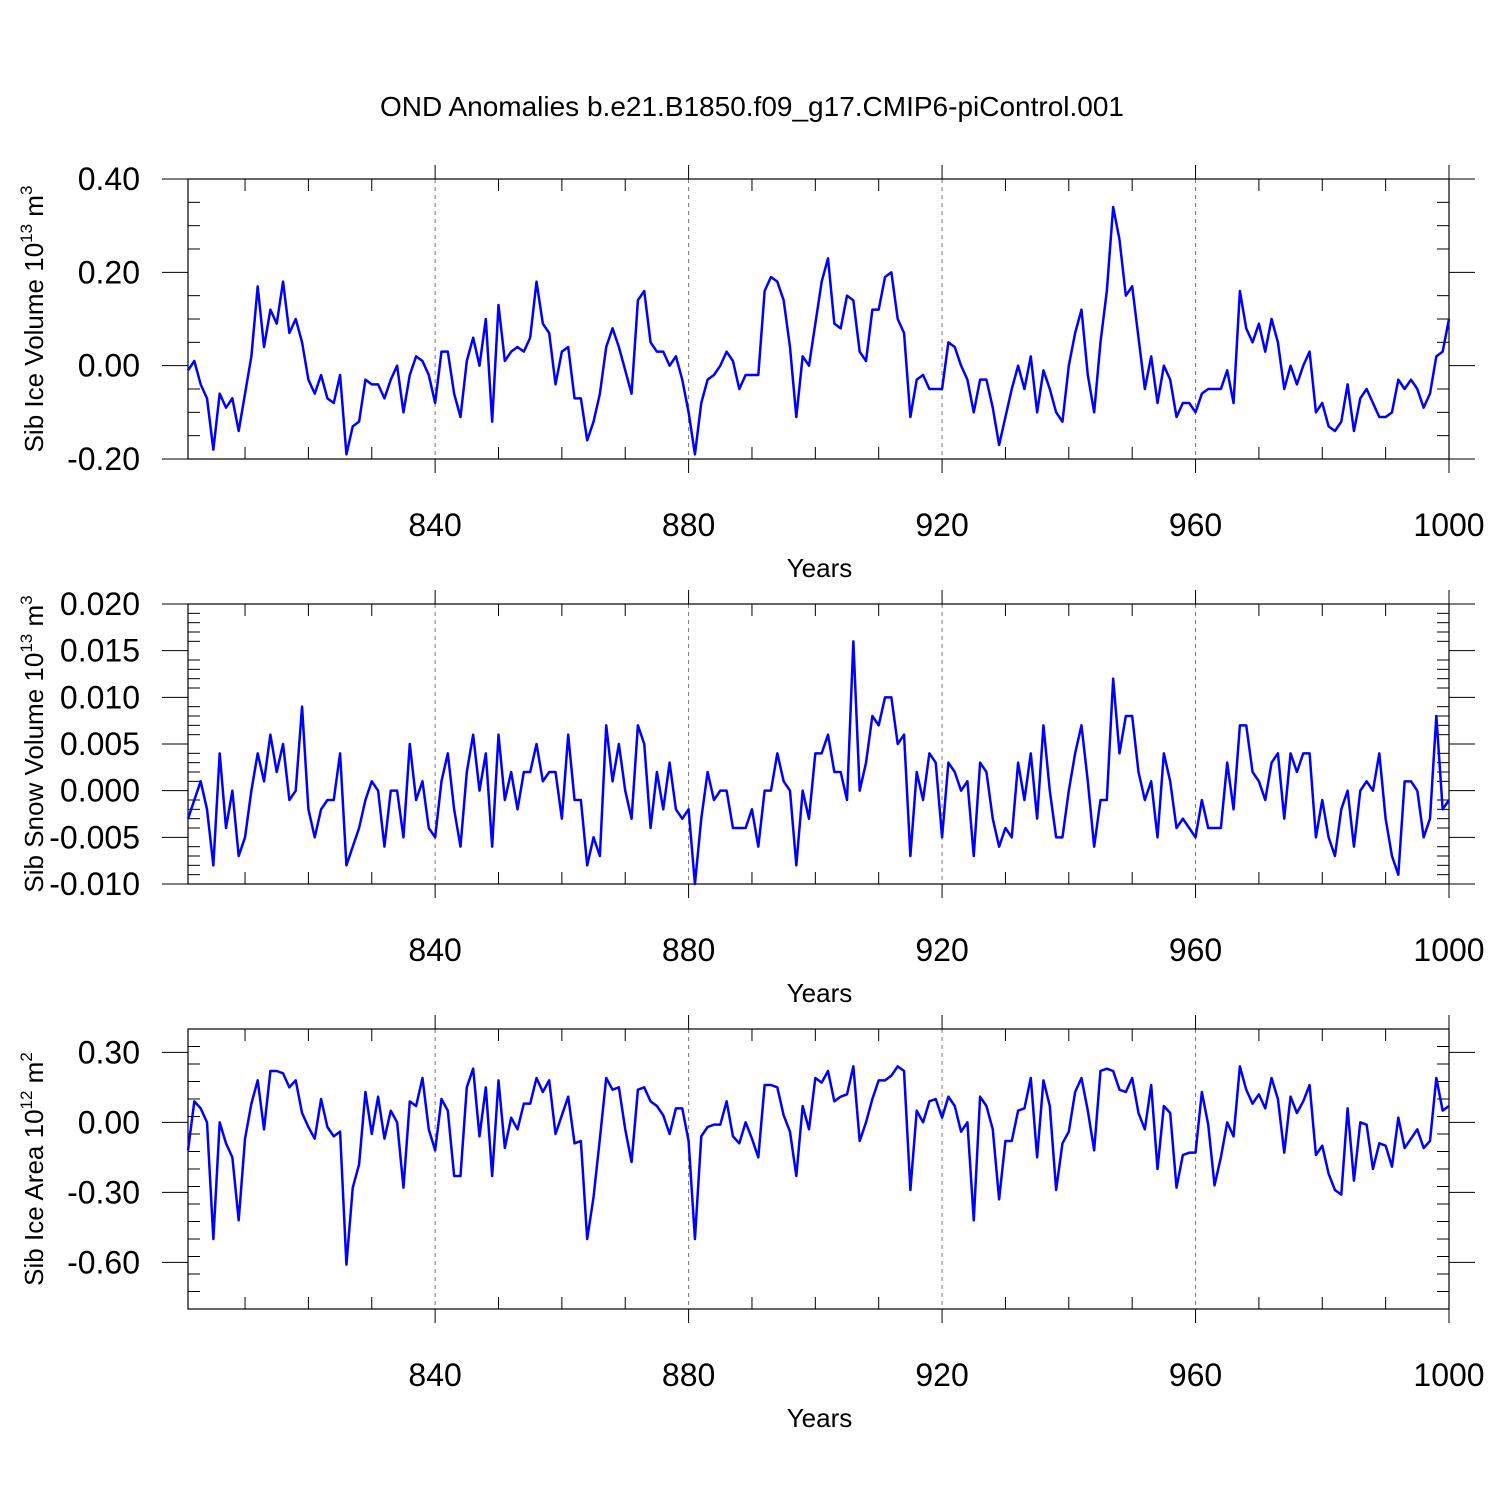  Describe the element at coordinates (100, 791) in the screenshot. I see `y-tick-label: 0.000` at that location.